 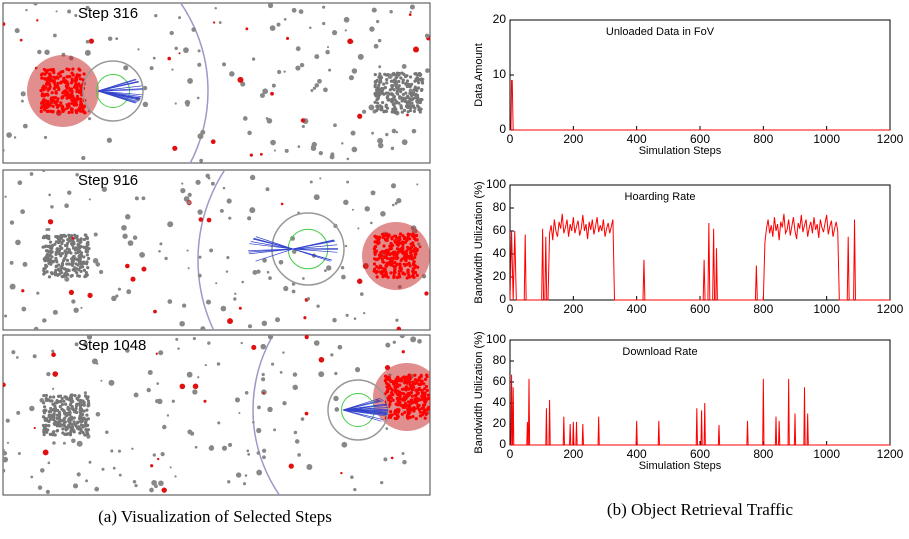 What do you see at coordinates (479, 242) in the screenshot?
I see `y-axis-label: Bandwidth Utilization (%)` at bounding box center [479, 242].